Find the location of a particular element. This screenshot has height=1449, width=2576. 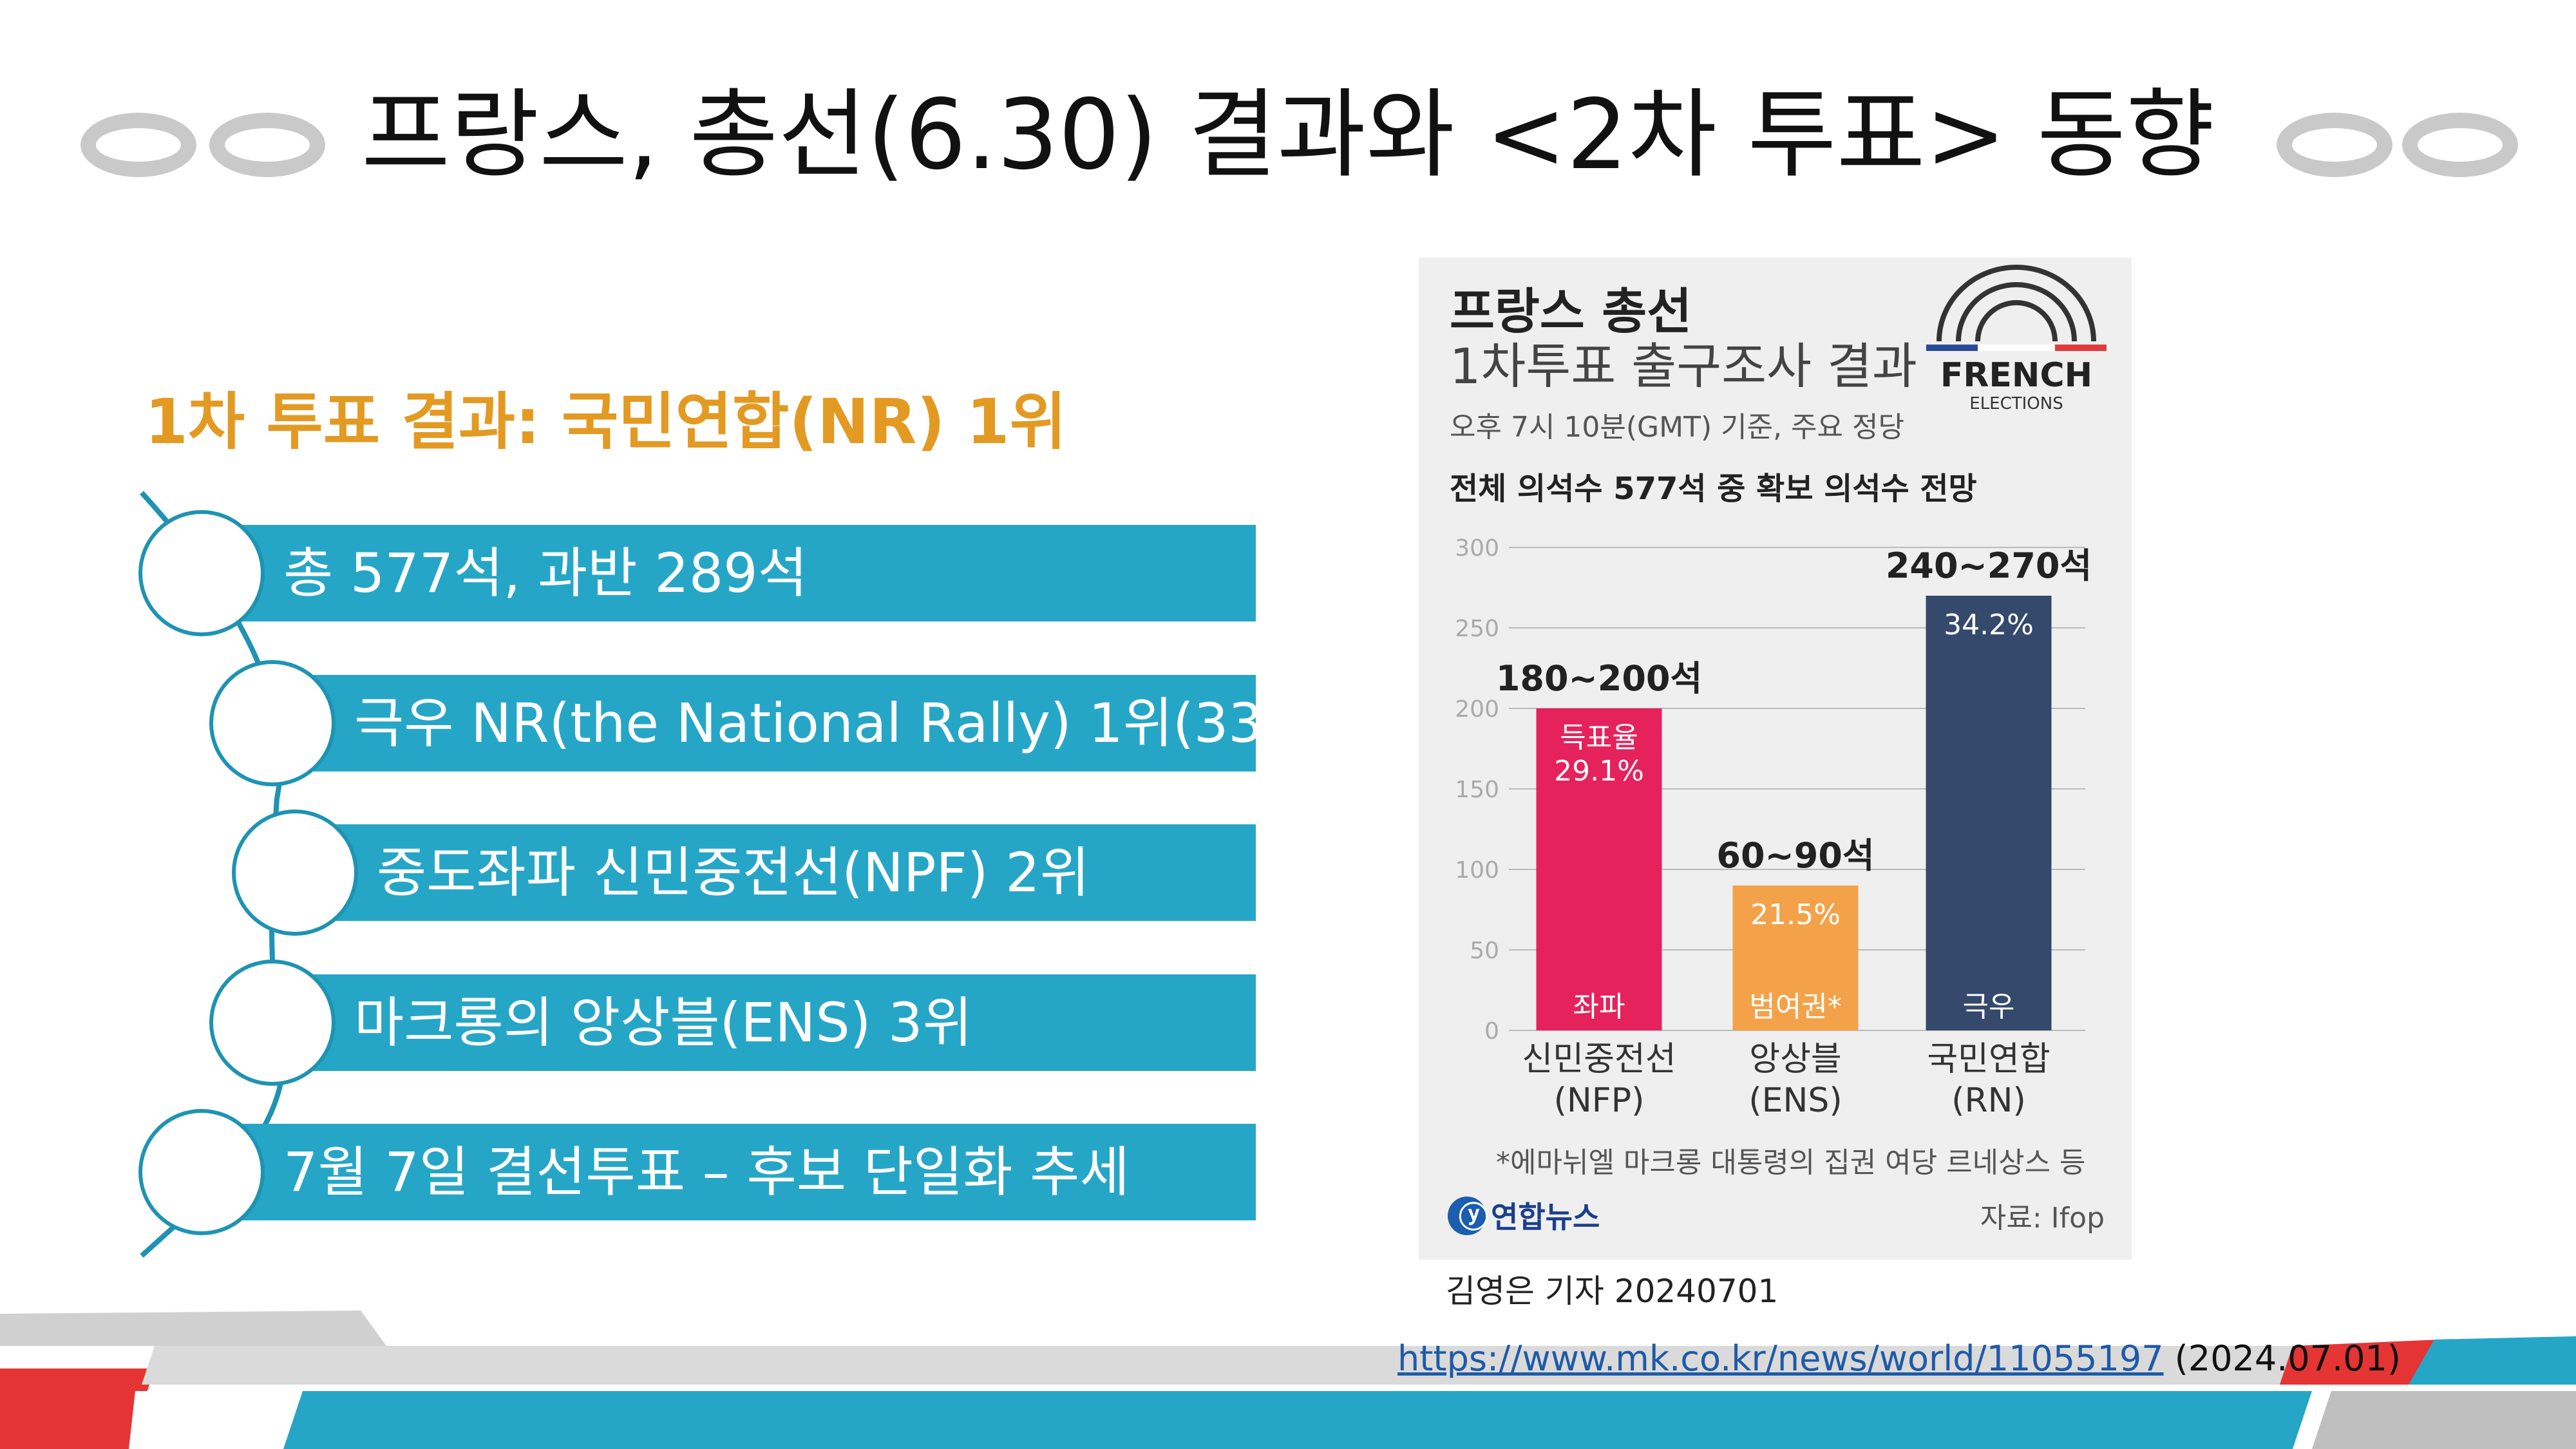

list-item-bar-1: 총 577석, 과반 289석 is located at coordinates (747, 573).